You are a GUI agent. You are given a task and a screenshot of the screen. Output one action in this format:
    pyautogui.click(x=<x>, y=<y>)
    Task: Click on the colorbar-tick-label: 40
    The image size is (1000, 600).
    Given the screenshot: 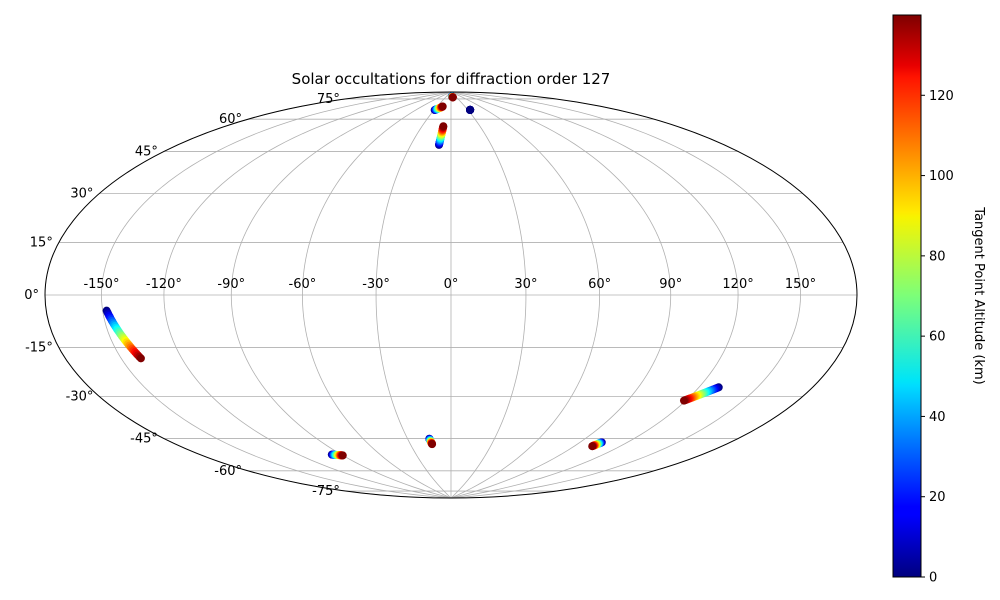 What is the action you would take?
    pyautogui.click(x=937, y=417)
    